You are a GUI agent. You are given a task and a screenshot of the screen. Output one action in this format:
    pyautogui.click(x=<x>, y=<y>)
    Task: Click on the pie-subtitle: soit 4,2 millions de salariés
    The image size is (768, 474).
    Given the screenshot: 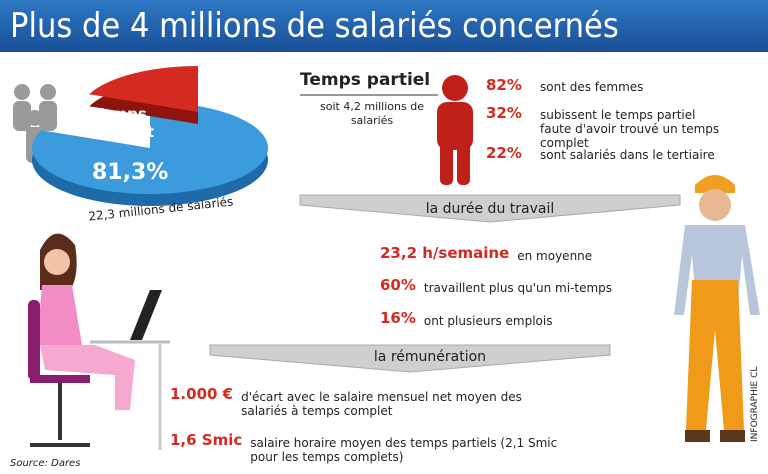 What is the action you would take?
    pyautogui.click(x=372, y=113)
    